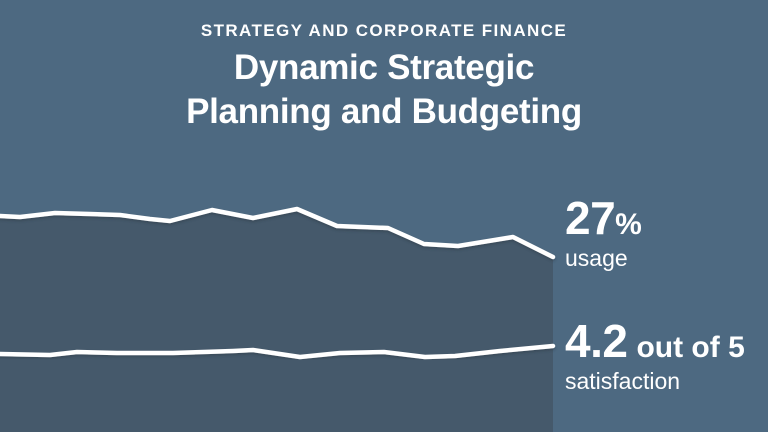  I want to click on usage-value-row: 27%, so click(603, 218).